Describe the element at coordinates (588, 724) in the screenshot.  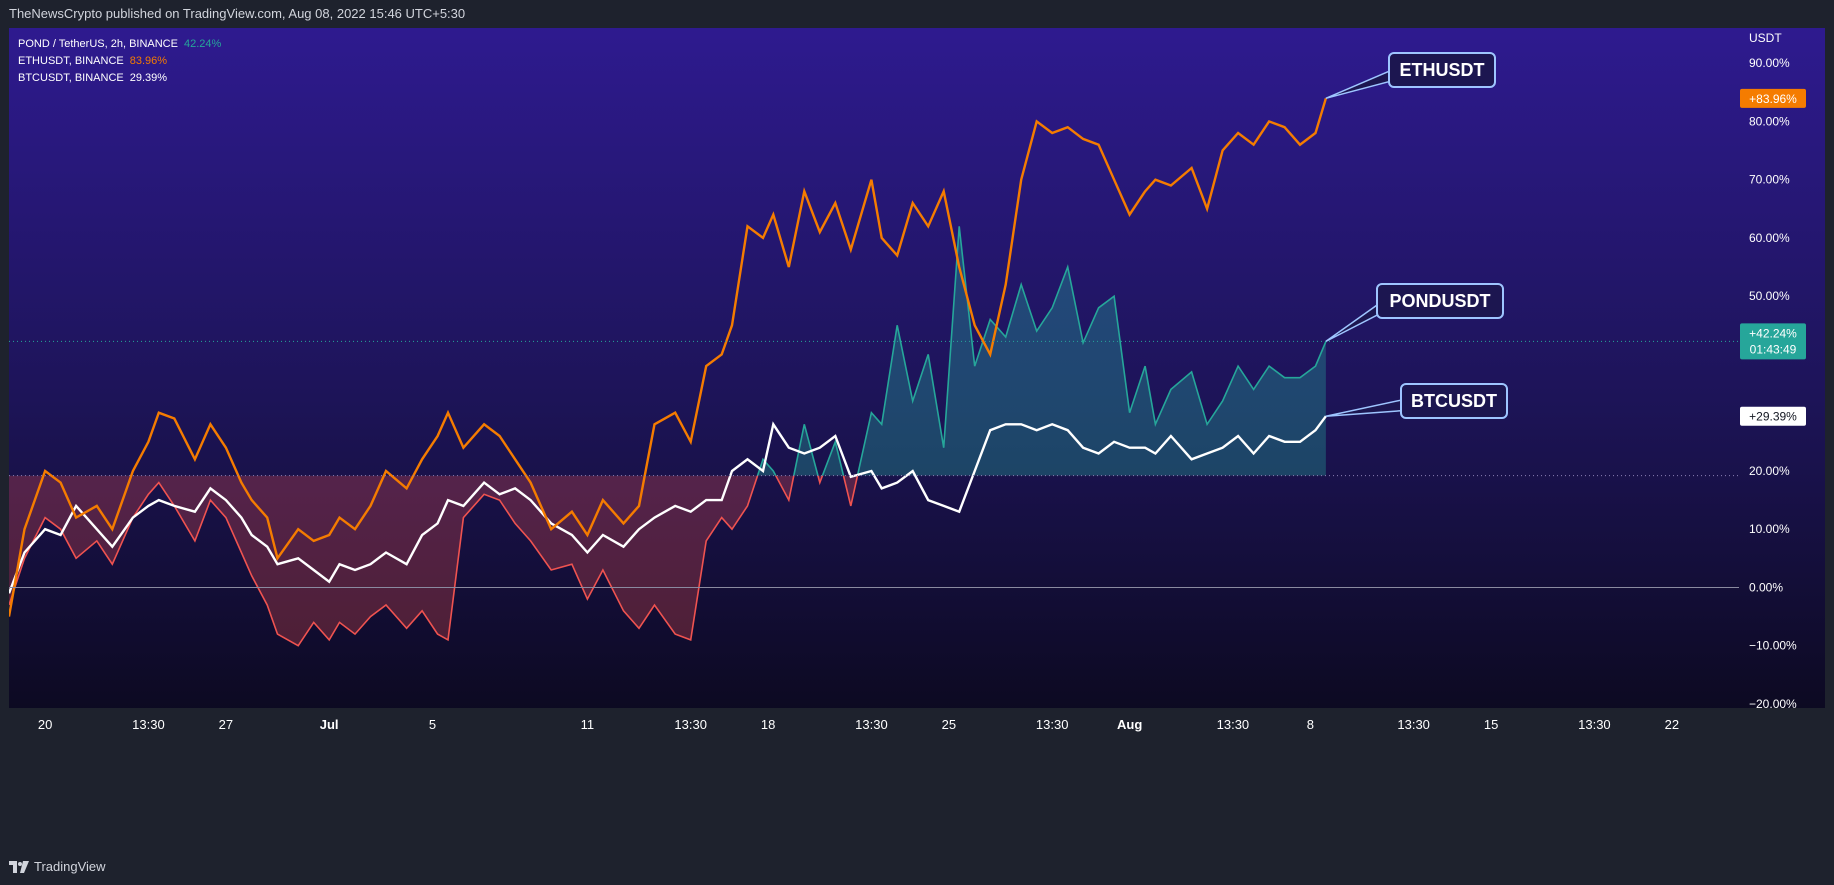
I see `x-tick-label: 11` at that location.